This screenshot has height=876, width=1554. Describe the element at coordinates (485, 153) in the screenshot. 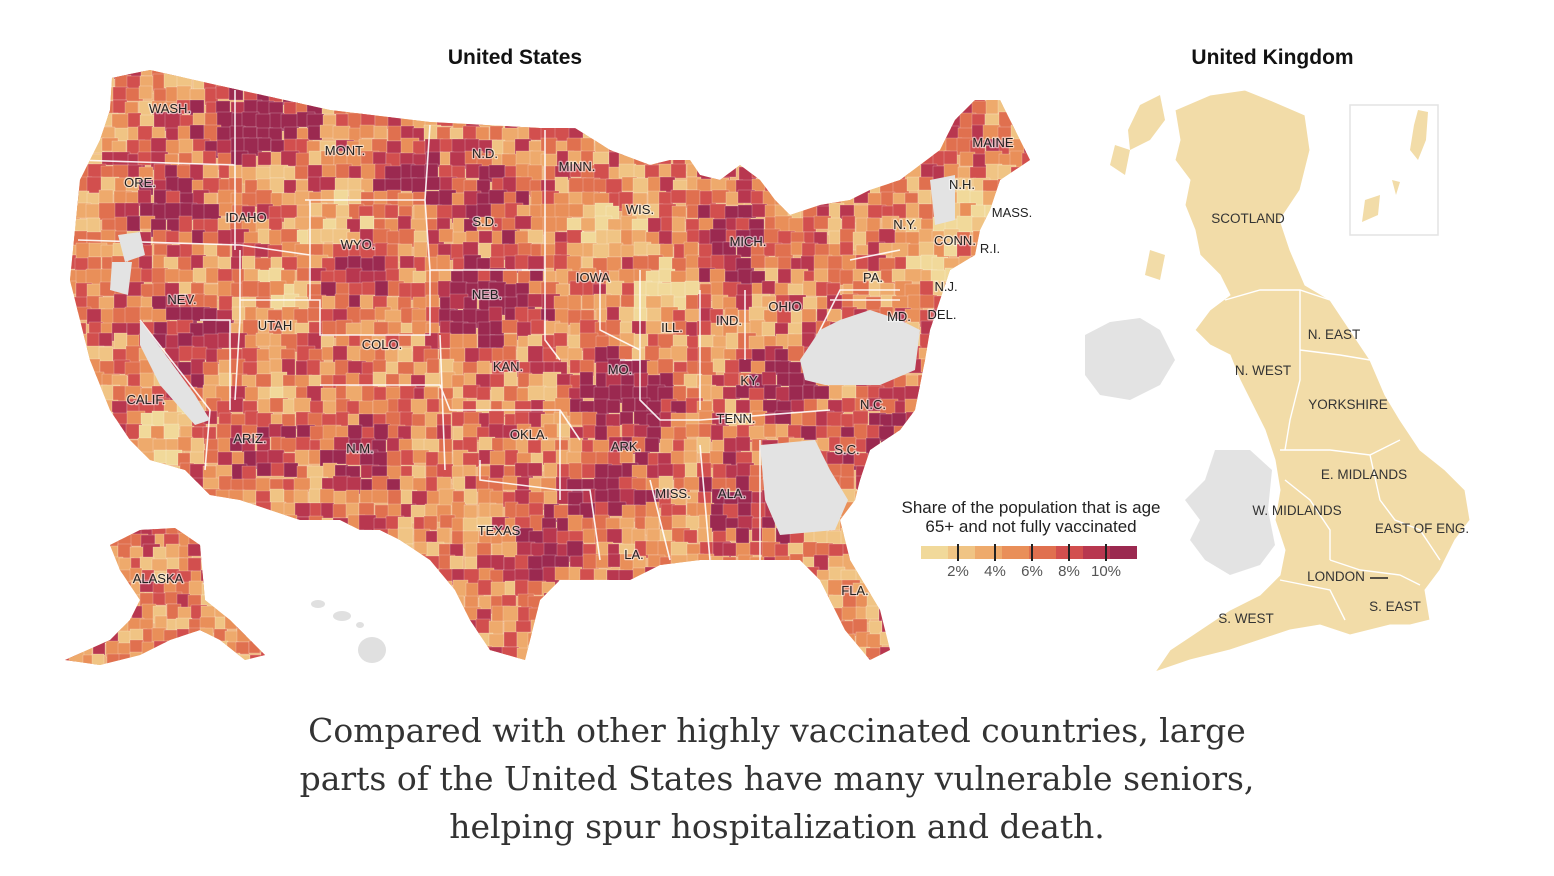

I see `state-label: N.D.` at that location.